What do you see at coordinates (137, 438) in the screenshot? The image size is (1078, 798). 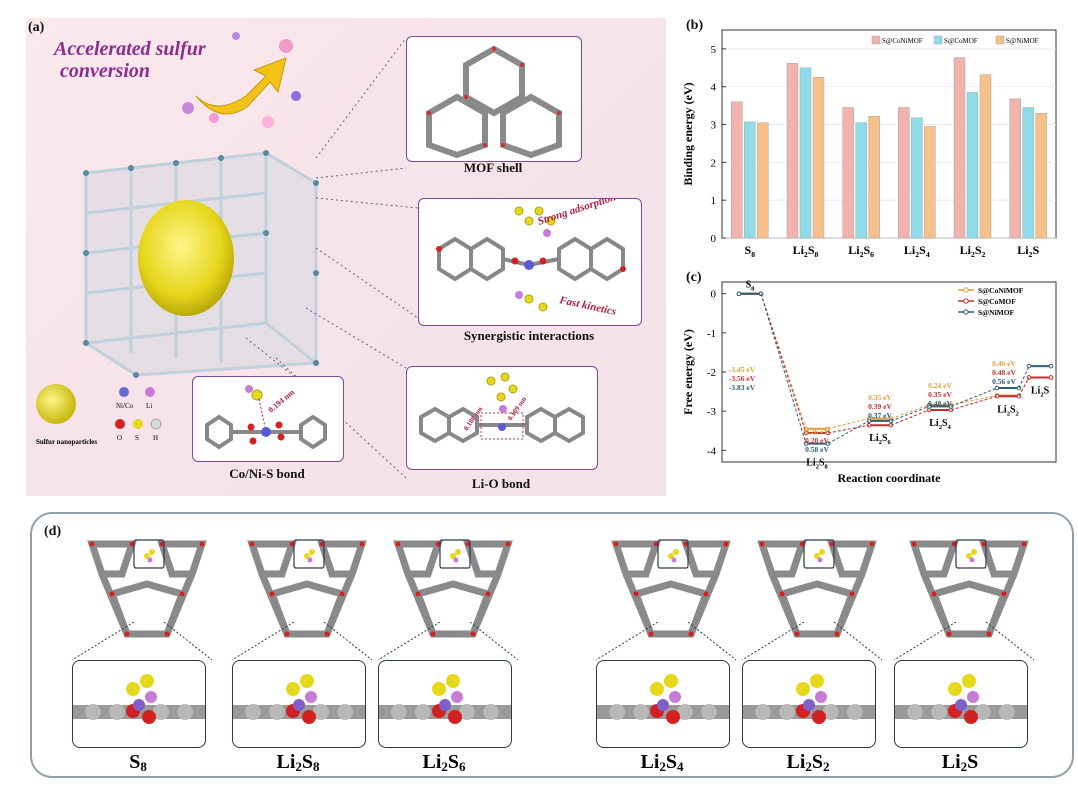 I see `legend-s: S` at bounding box center [137, 438].